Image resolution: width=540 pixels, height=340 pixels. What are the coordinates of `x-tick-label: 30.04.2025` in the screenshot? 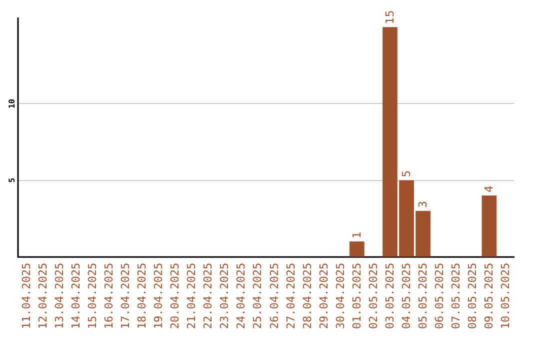 It's located at (340, 296).